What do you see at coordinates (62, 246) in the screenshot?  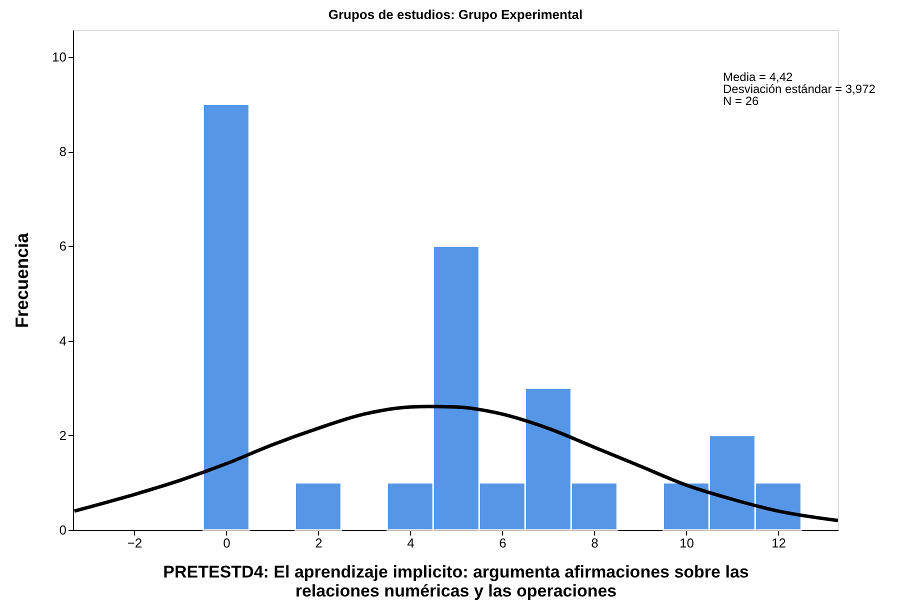 I see `y-tick-label: 6` at bounding box center [62, 246].